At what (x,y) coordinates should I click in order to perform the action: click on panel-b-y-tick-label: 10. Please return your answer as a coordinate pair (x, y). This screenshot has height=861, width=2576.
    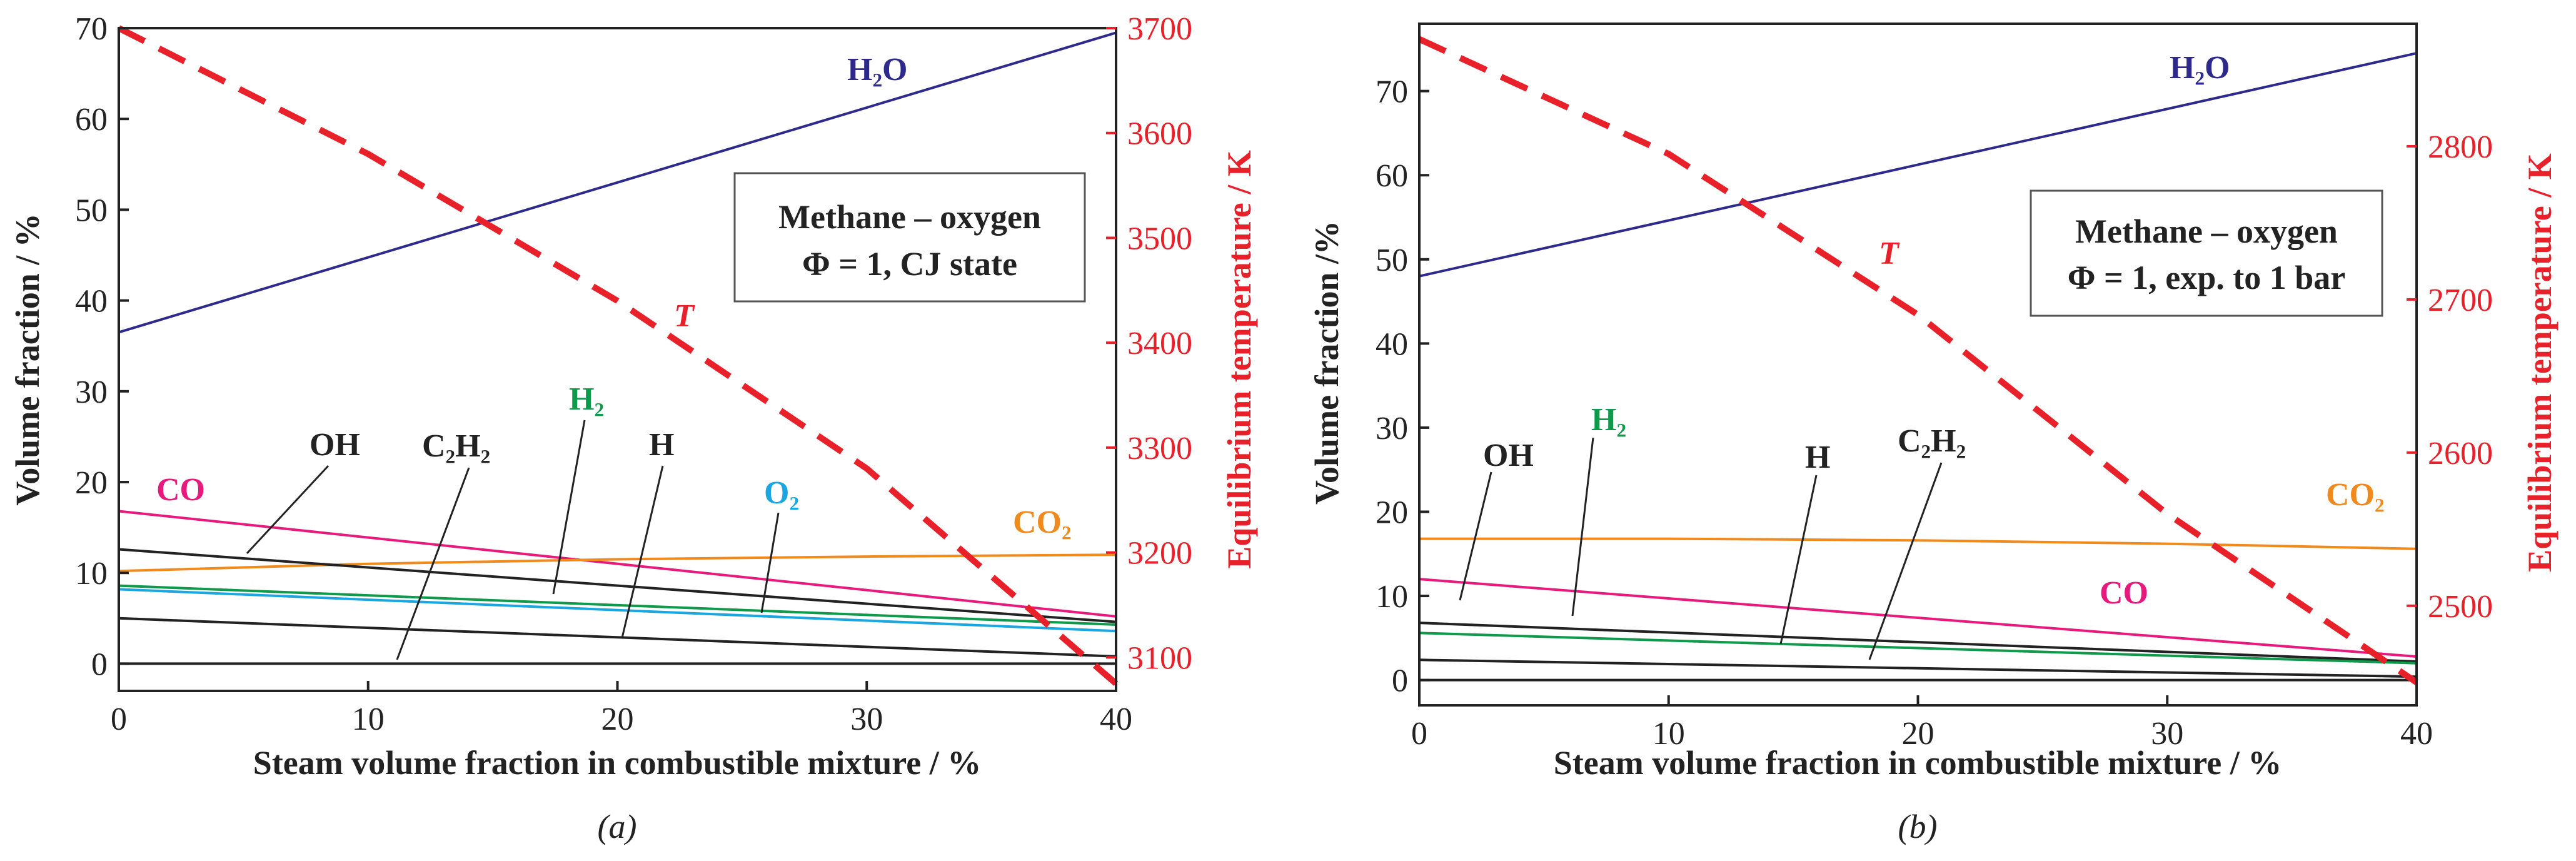
    Looking at the image, I should click on (1392, 597).